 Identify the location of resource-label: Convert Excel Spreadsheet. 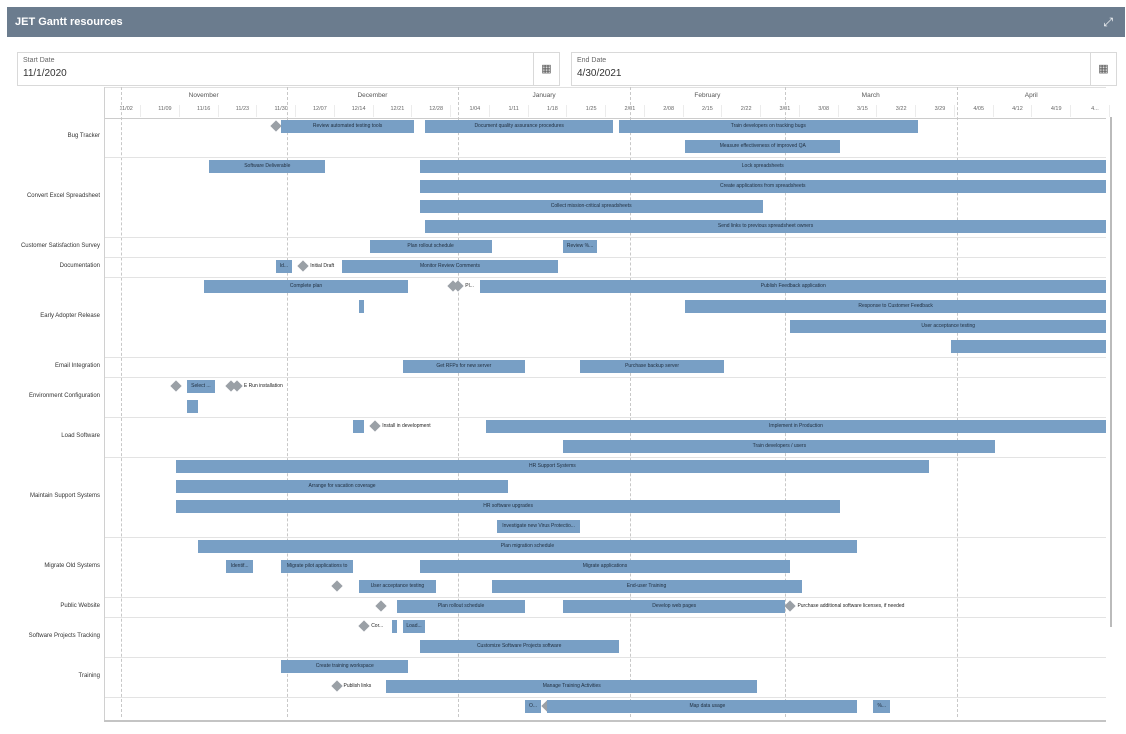
(63, 196).